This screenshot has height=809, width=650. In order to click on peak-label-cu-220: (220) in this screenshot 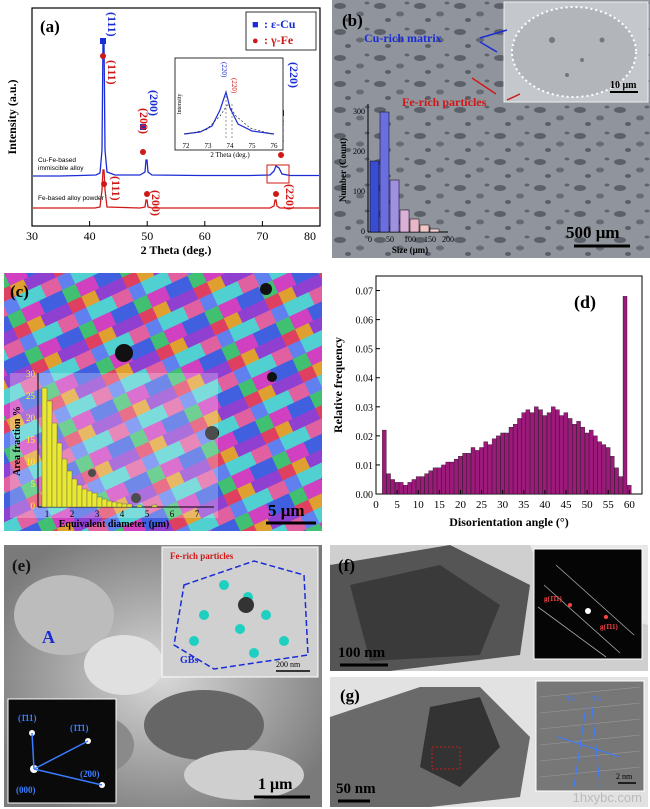, I will do `click(294, 75)`.